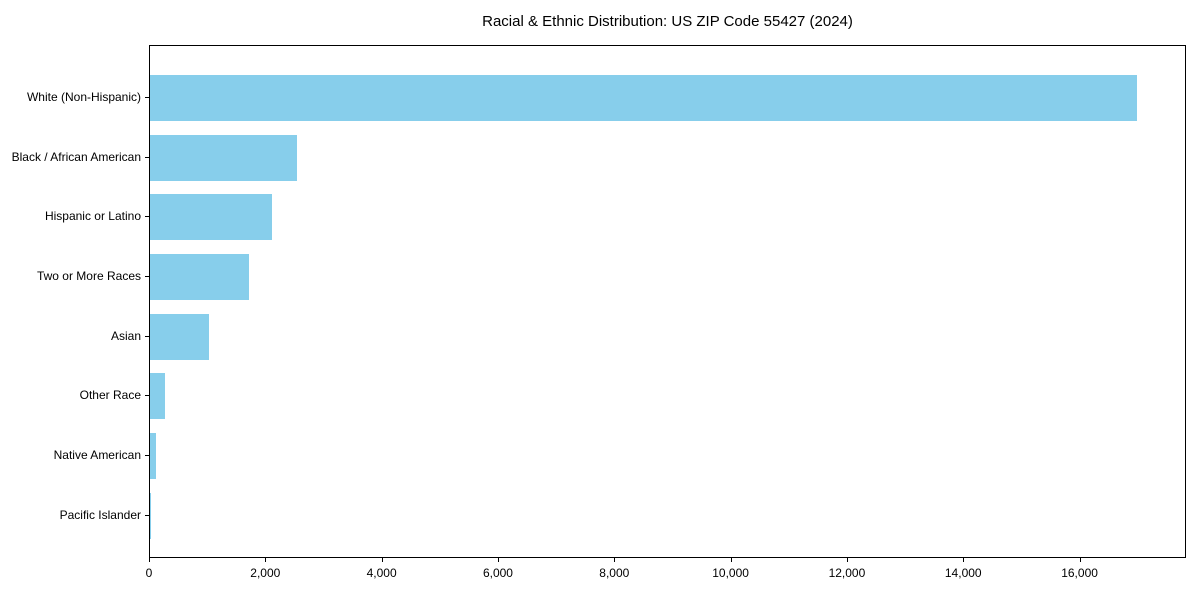 The height and width of the screenshot is (600, 1200). What do you see at coordinates (125, 335) in the screenshot?
I see `y-tick-label: Asian` at bounding box center [125, 335].